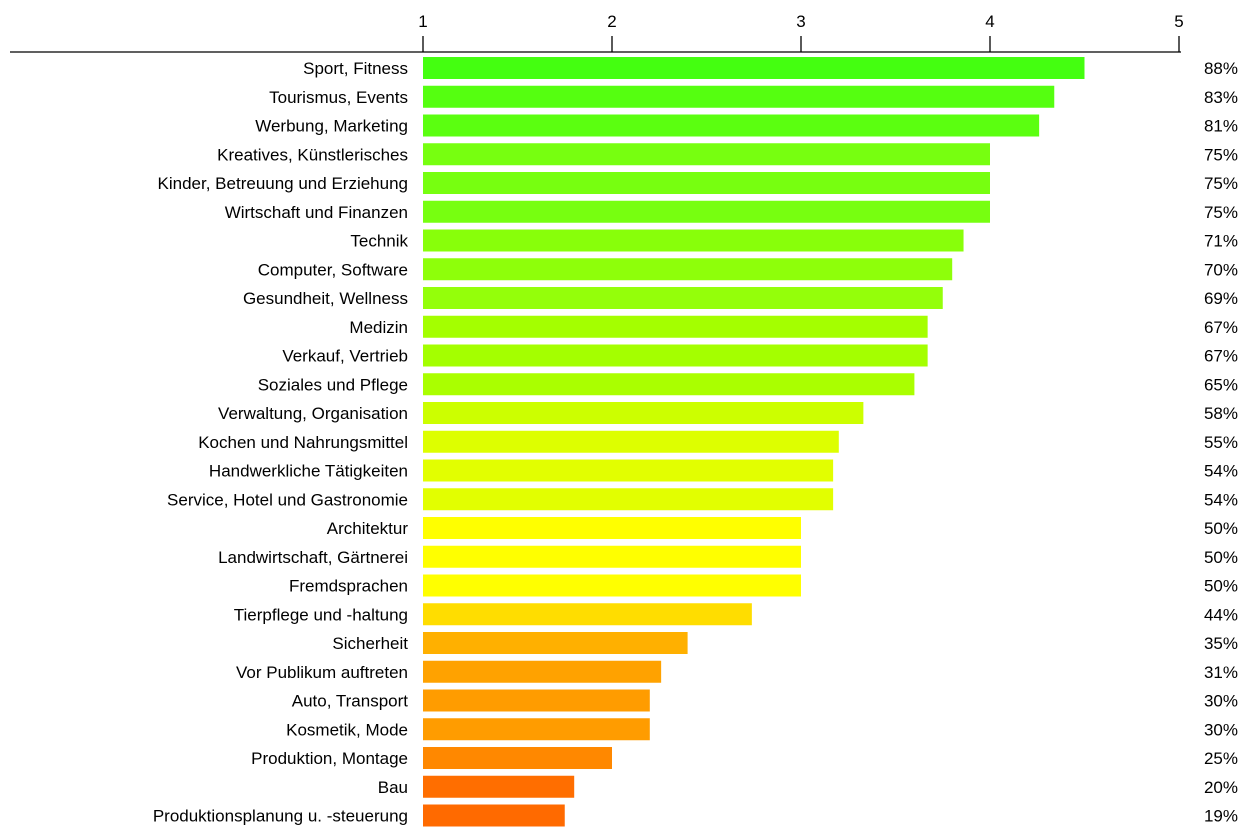 Image resolution: width=1244 pixels, height=827 pixels. Describe the element at coordinates (1221, 384) in the screenshot. I see `percent-label: 65%` at that location.